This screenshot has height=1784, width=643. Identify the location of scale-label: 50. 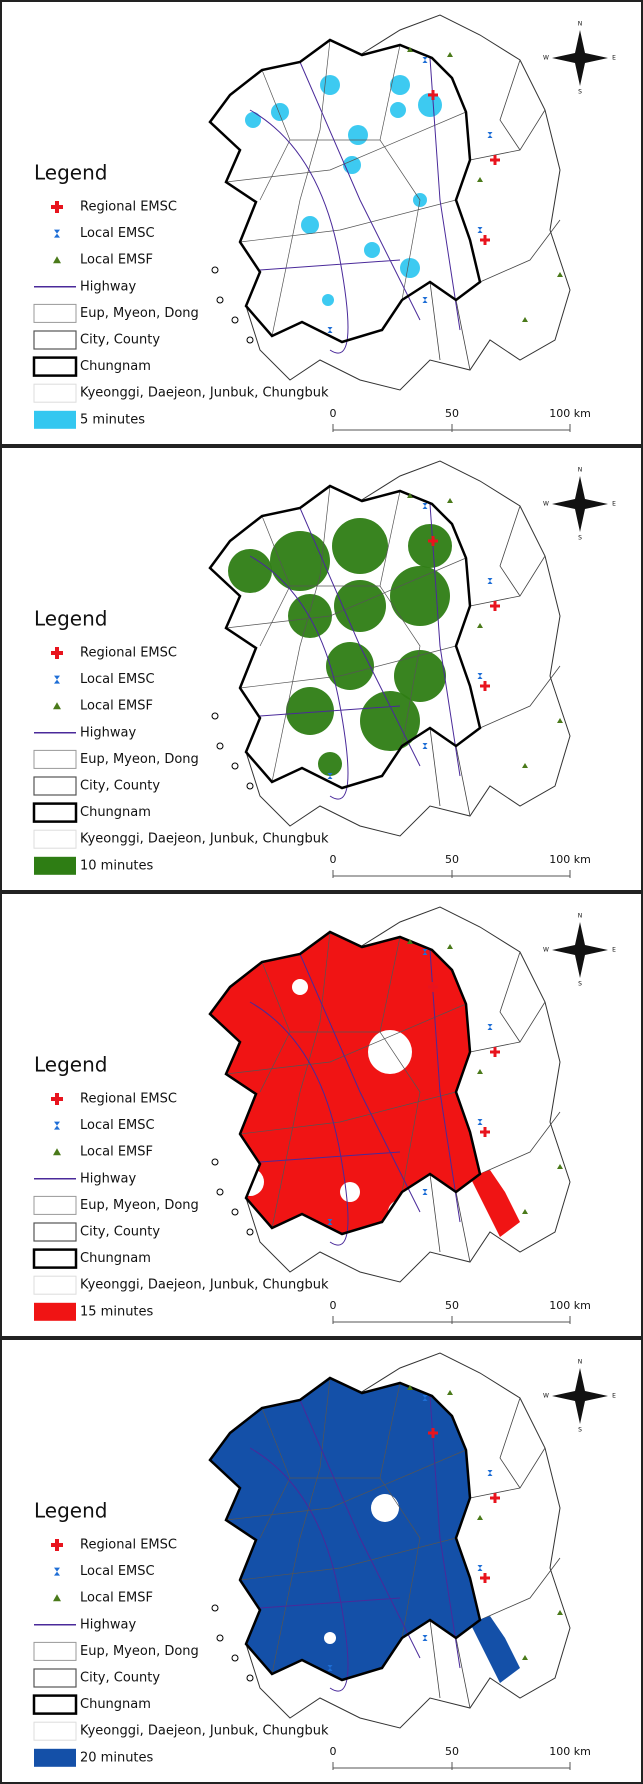
(452, 1751).